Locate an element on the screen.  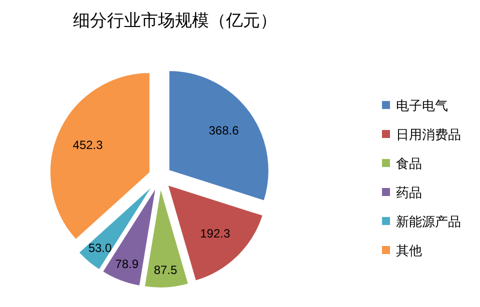
legend-label: 药品 is located at coordinates (409, 192).